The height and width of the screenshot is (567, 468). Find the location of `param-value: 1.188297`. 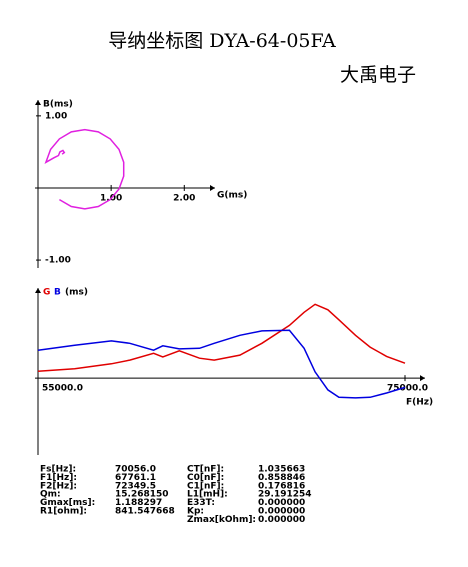

param-value: 1.188297 is located at coordinates (138, 503).